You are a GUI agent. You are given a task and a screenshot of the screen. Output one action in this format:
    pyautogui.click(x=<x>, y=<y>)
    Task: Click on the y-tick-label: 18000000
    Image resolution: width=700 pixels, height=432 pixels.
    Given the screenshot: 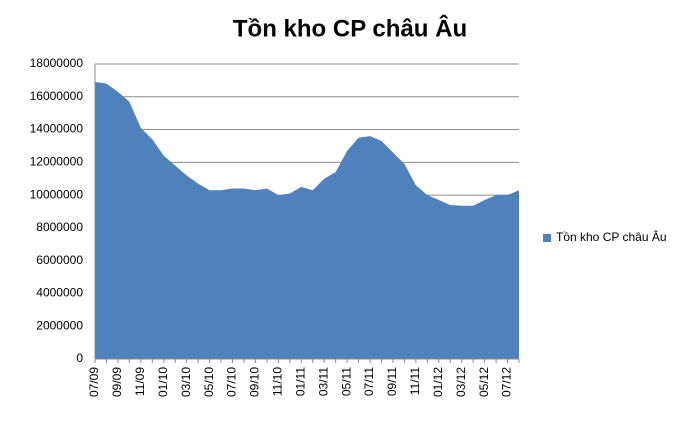 What is the action you would take?
    pyautogui.click(x=57, y=63)
    